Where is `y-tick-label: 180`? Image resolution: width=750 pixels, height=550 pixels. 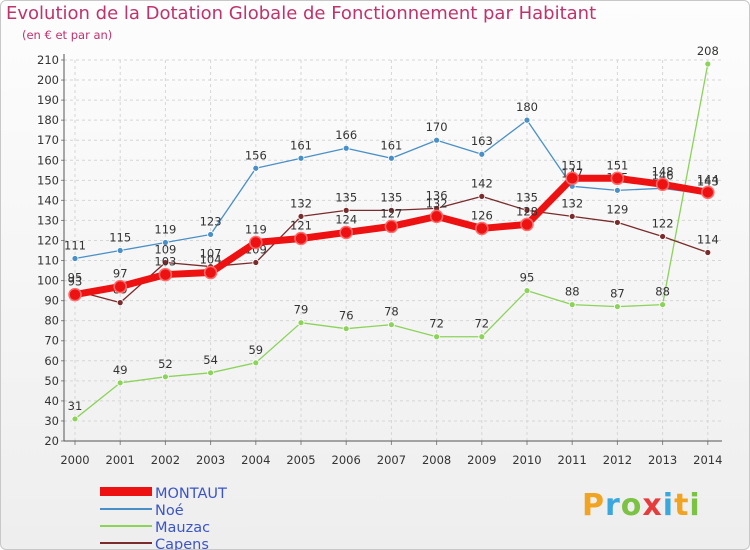
y-tick-label: 180 is located at coordinates (48, 120).